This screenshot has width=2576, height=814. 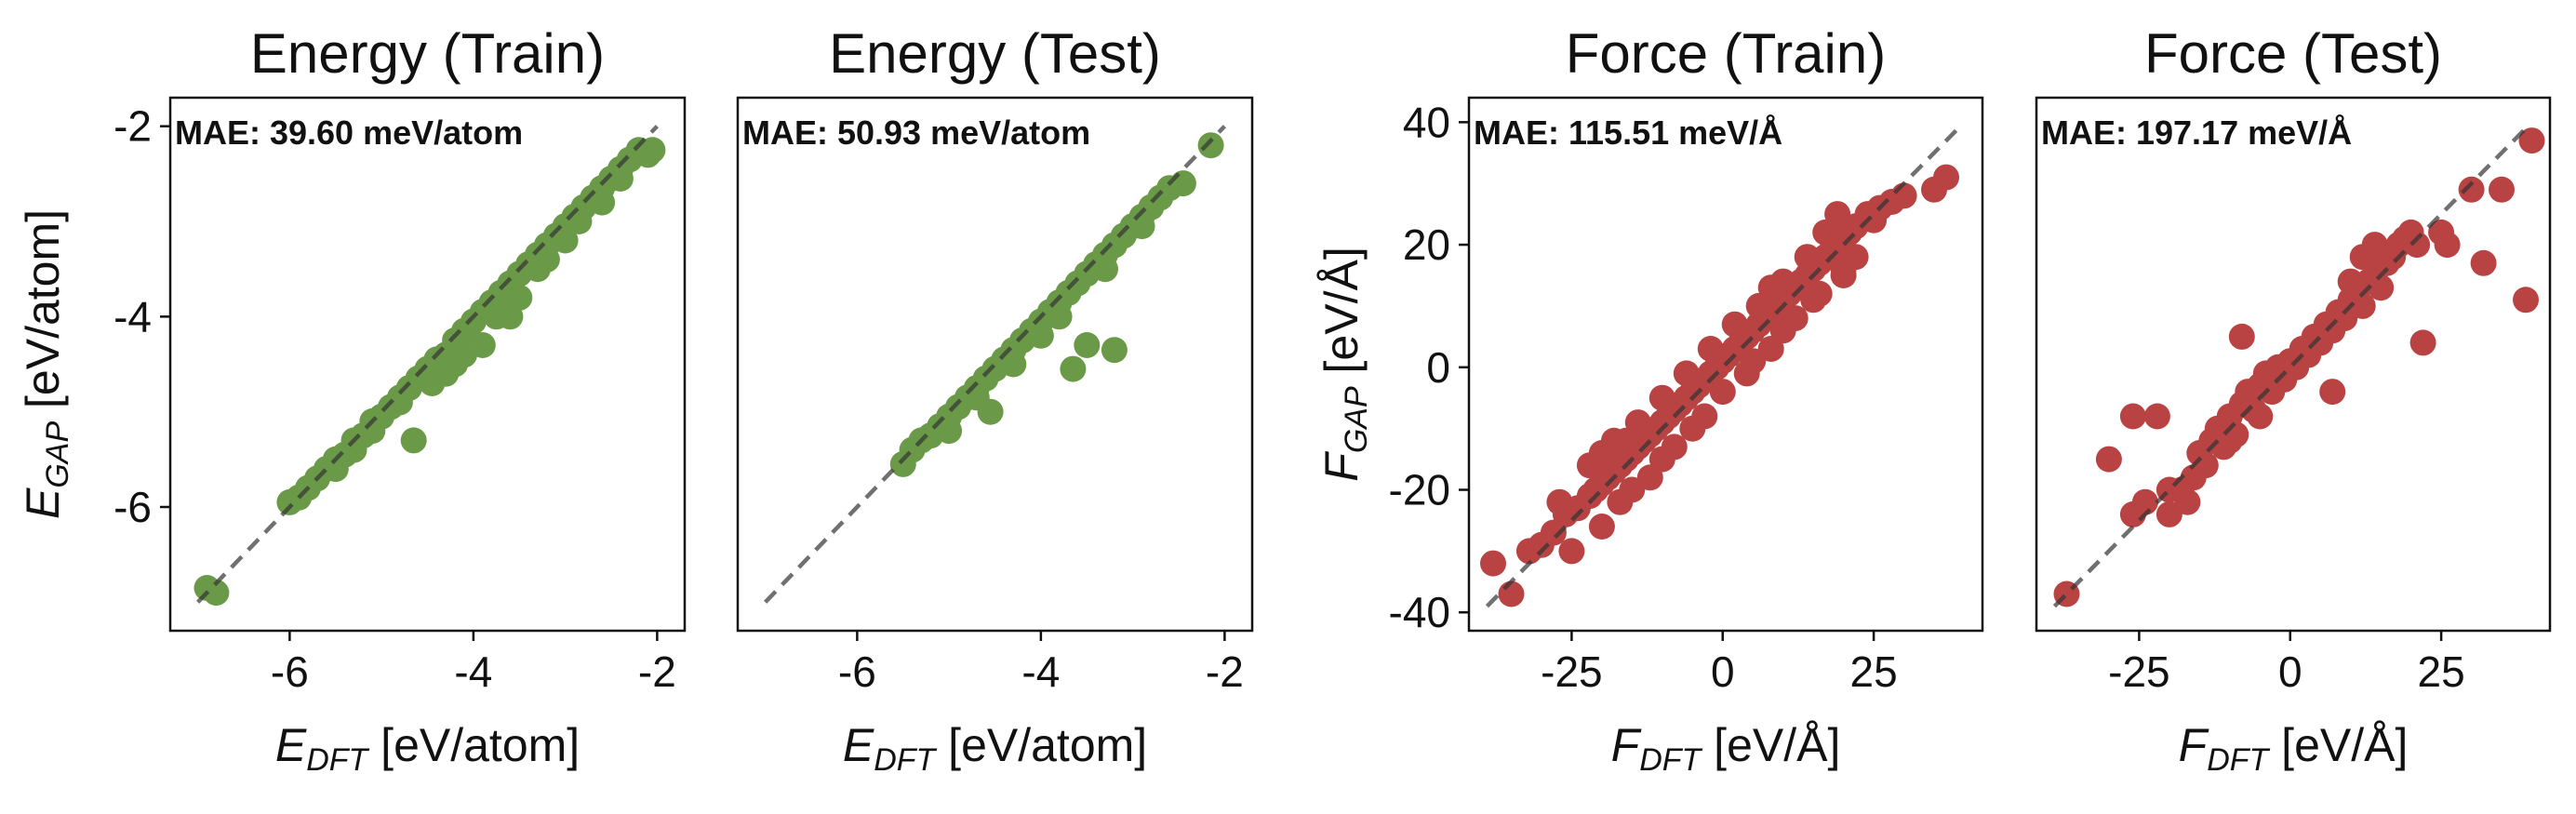 I want to click on mae-annotation: MAE: 115.51 meV/Å, so click(x=1628, y=132).